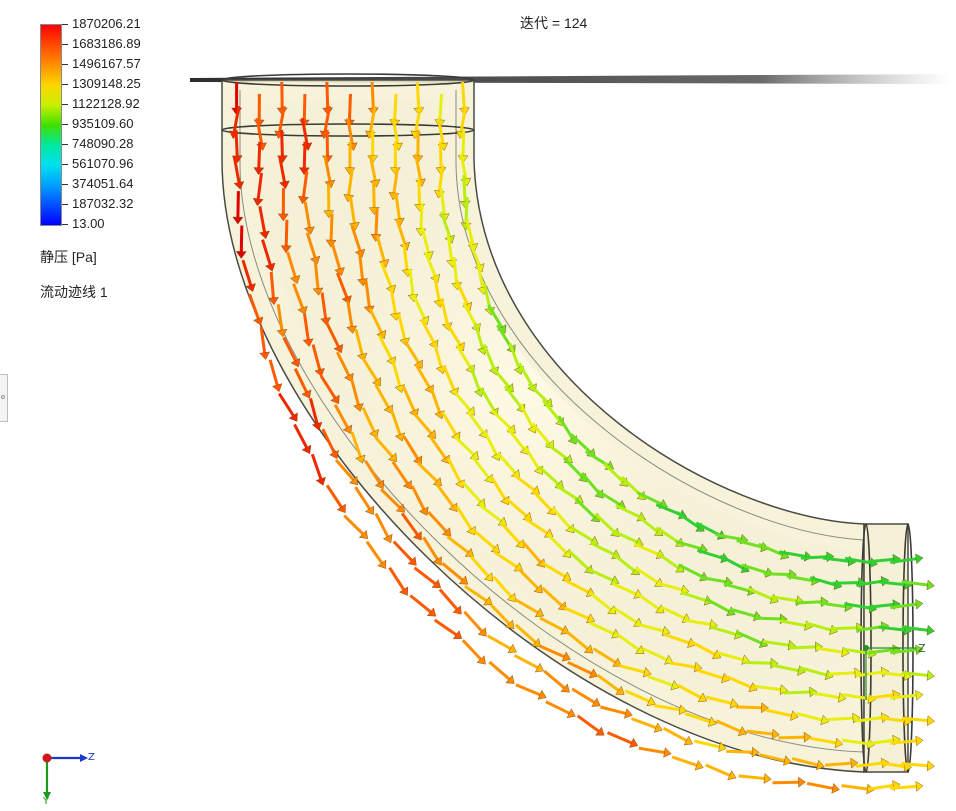  What do you see at coordinates (102, 164) in the screenshot?
I see `legend-level-label: 561070.96` at bounding box center [102, 164].